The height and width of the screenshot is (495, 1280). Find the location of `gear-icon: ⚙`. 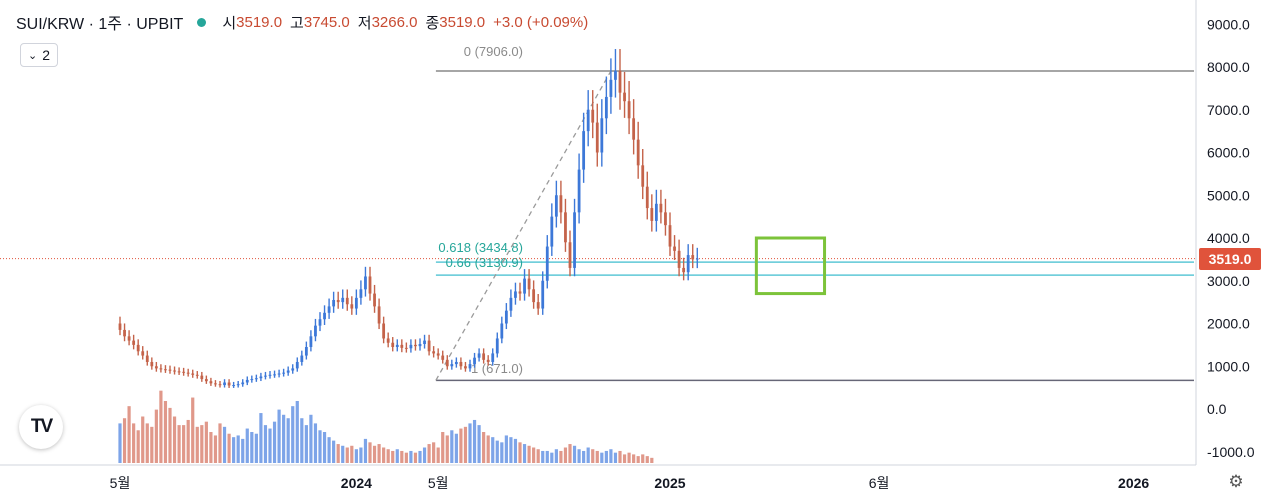

gear-icon: ⚙ is located at coordinates (1236, 481).